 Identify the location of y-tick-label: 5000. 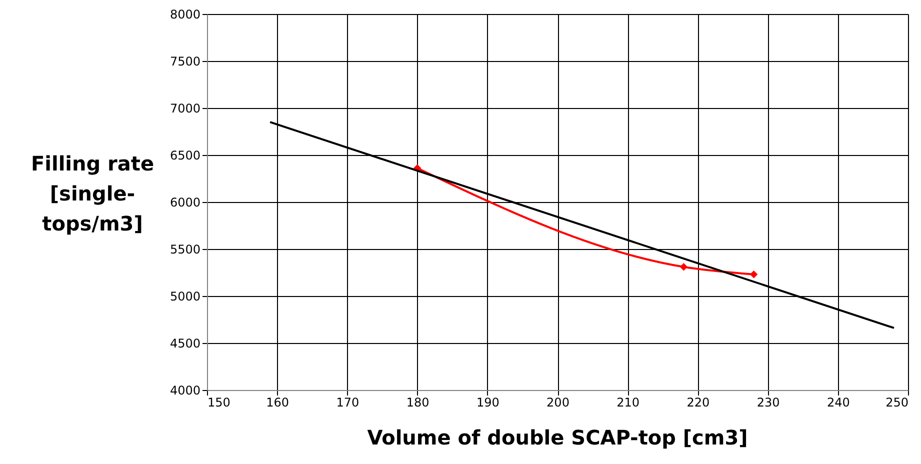
(185, 297).